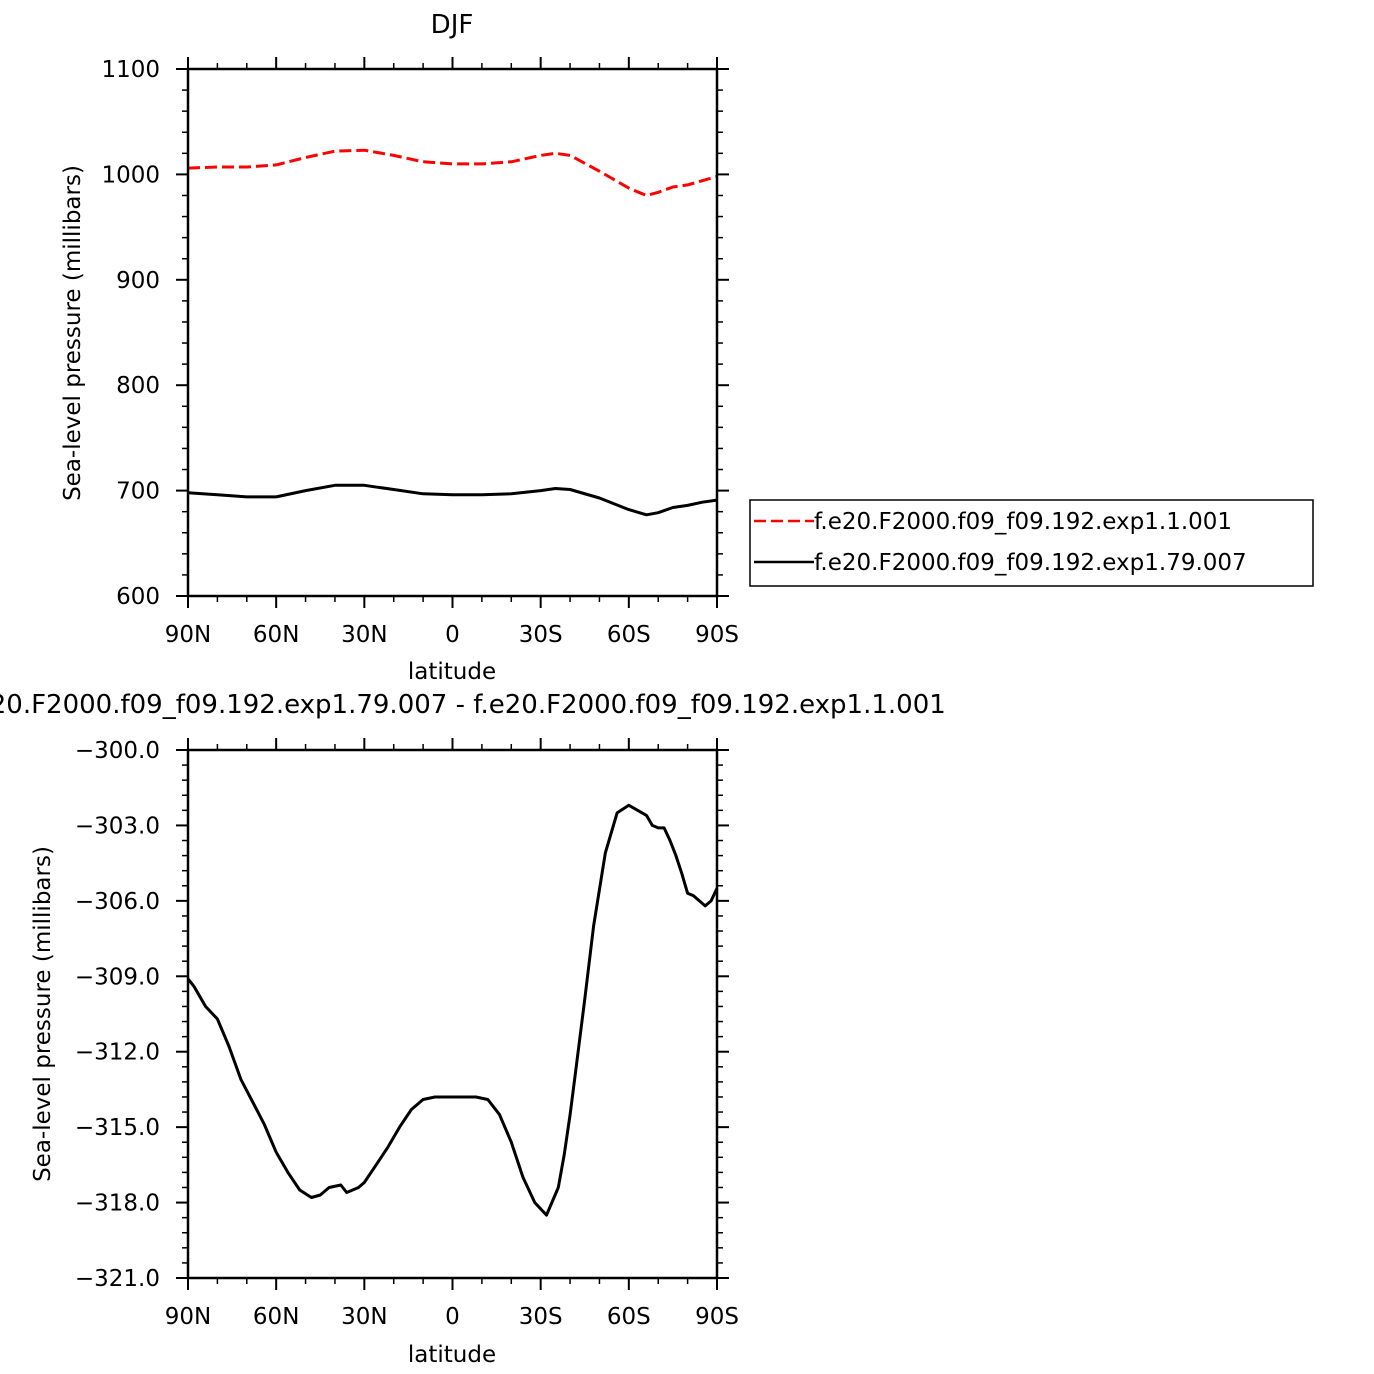 The width and height of the screenshot is (1374, 1374). I want to click on bottom-y-tick-label-5: −315.0, so click(117, 1128).